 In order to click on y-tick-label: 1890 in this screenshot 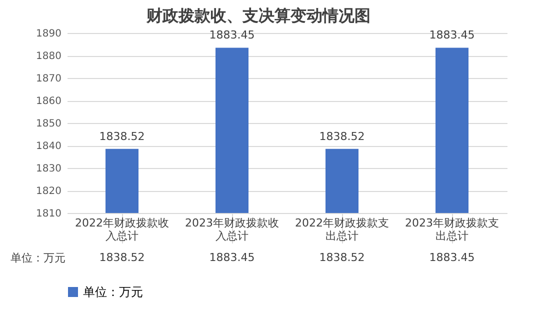, I will do `click(49, 34)`.